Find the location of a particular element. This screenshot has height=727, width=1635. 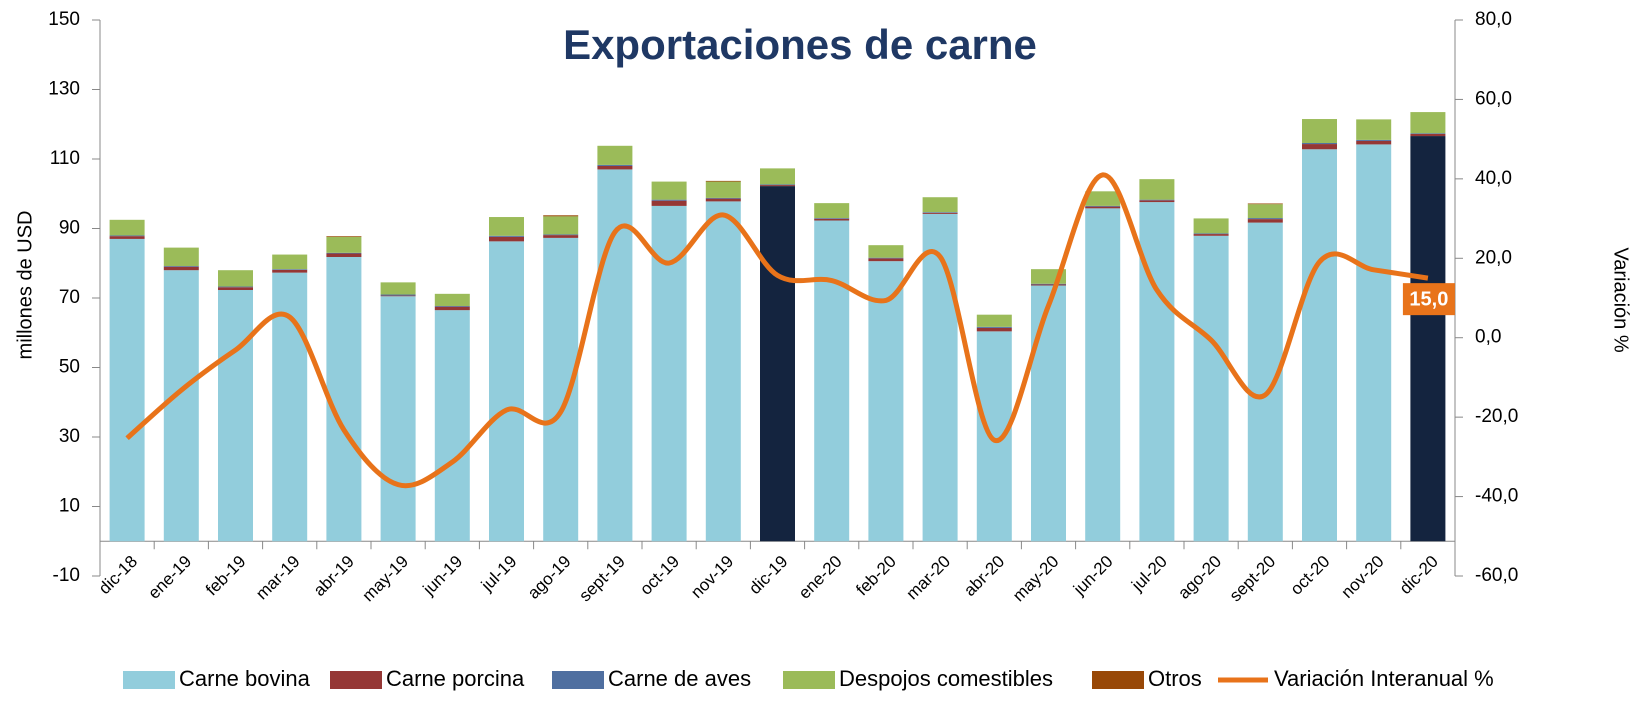

x-tick-label: jul-19 is located at coordinates (499, 574).